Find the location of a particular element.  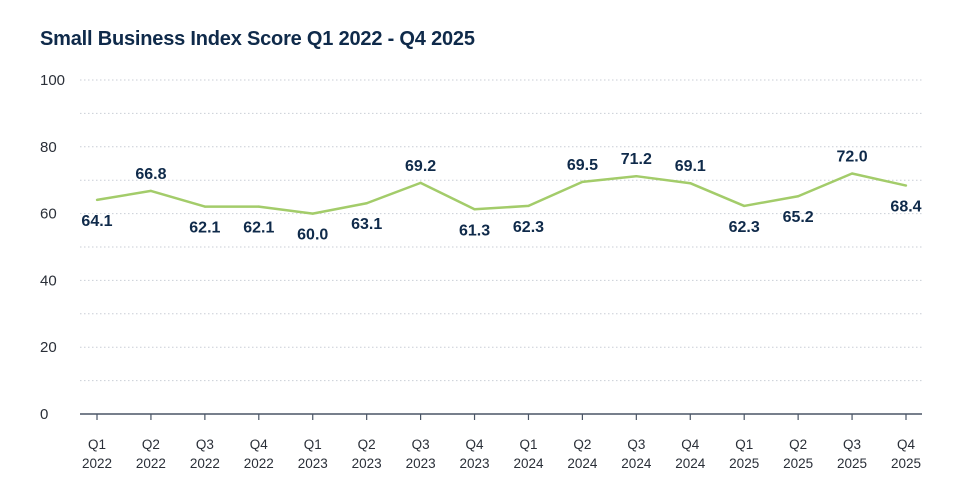

y-tick-label: 60 is located at coordinates (48, 214).